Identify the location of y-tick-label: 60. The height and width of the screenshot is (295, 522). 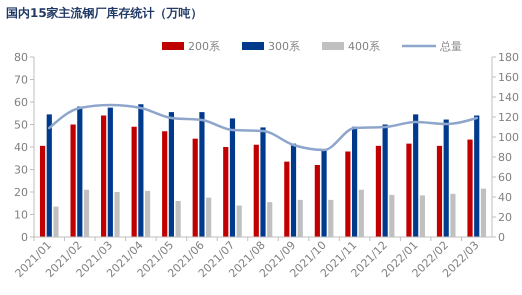
(21, 102).